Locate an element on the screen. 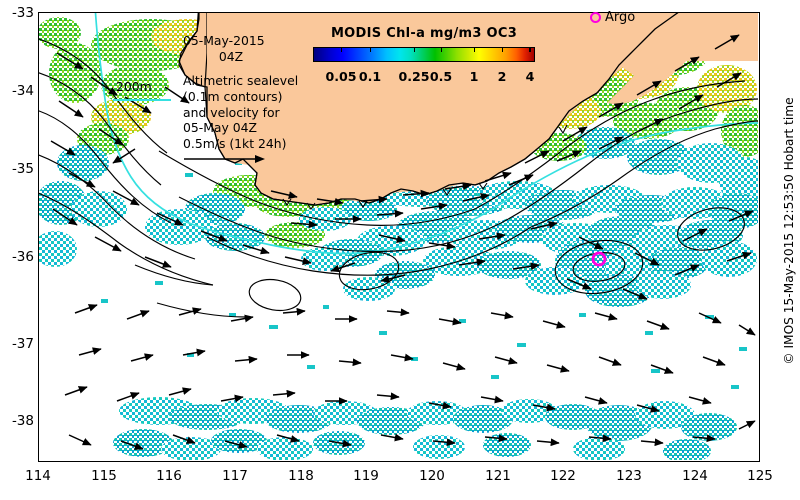  x-tick-label: 123 is located at coordinates (629, 476).